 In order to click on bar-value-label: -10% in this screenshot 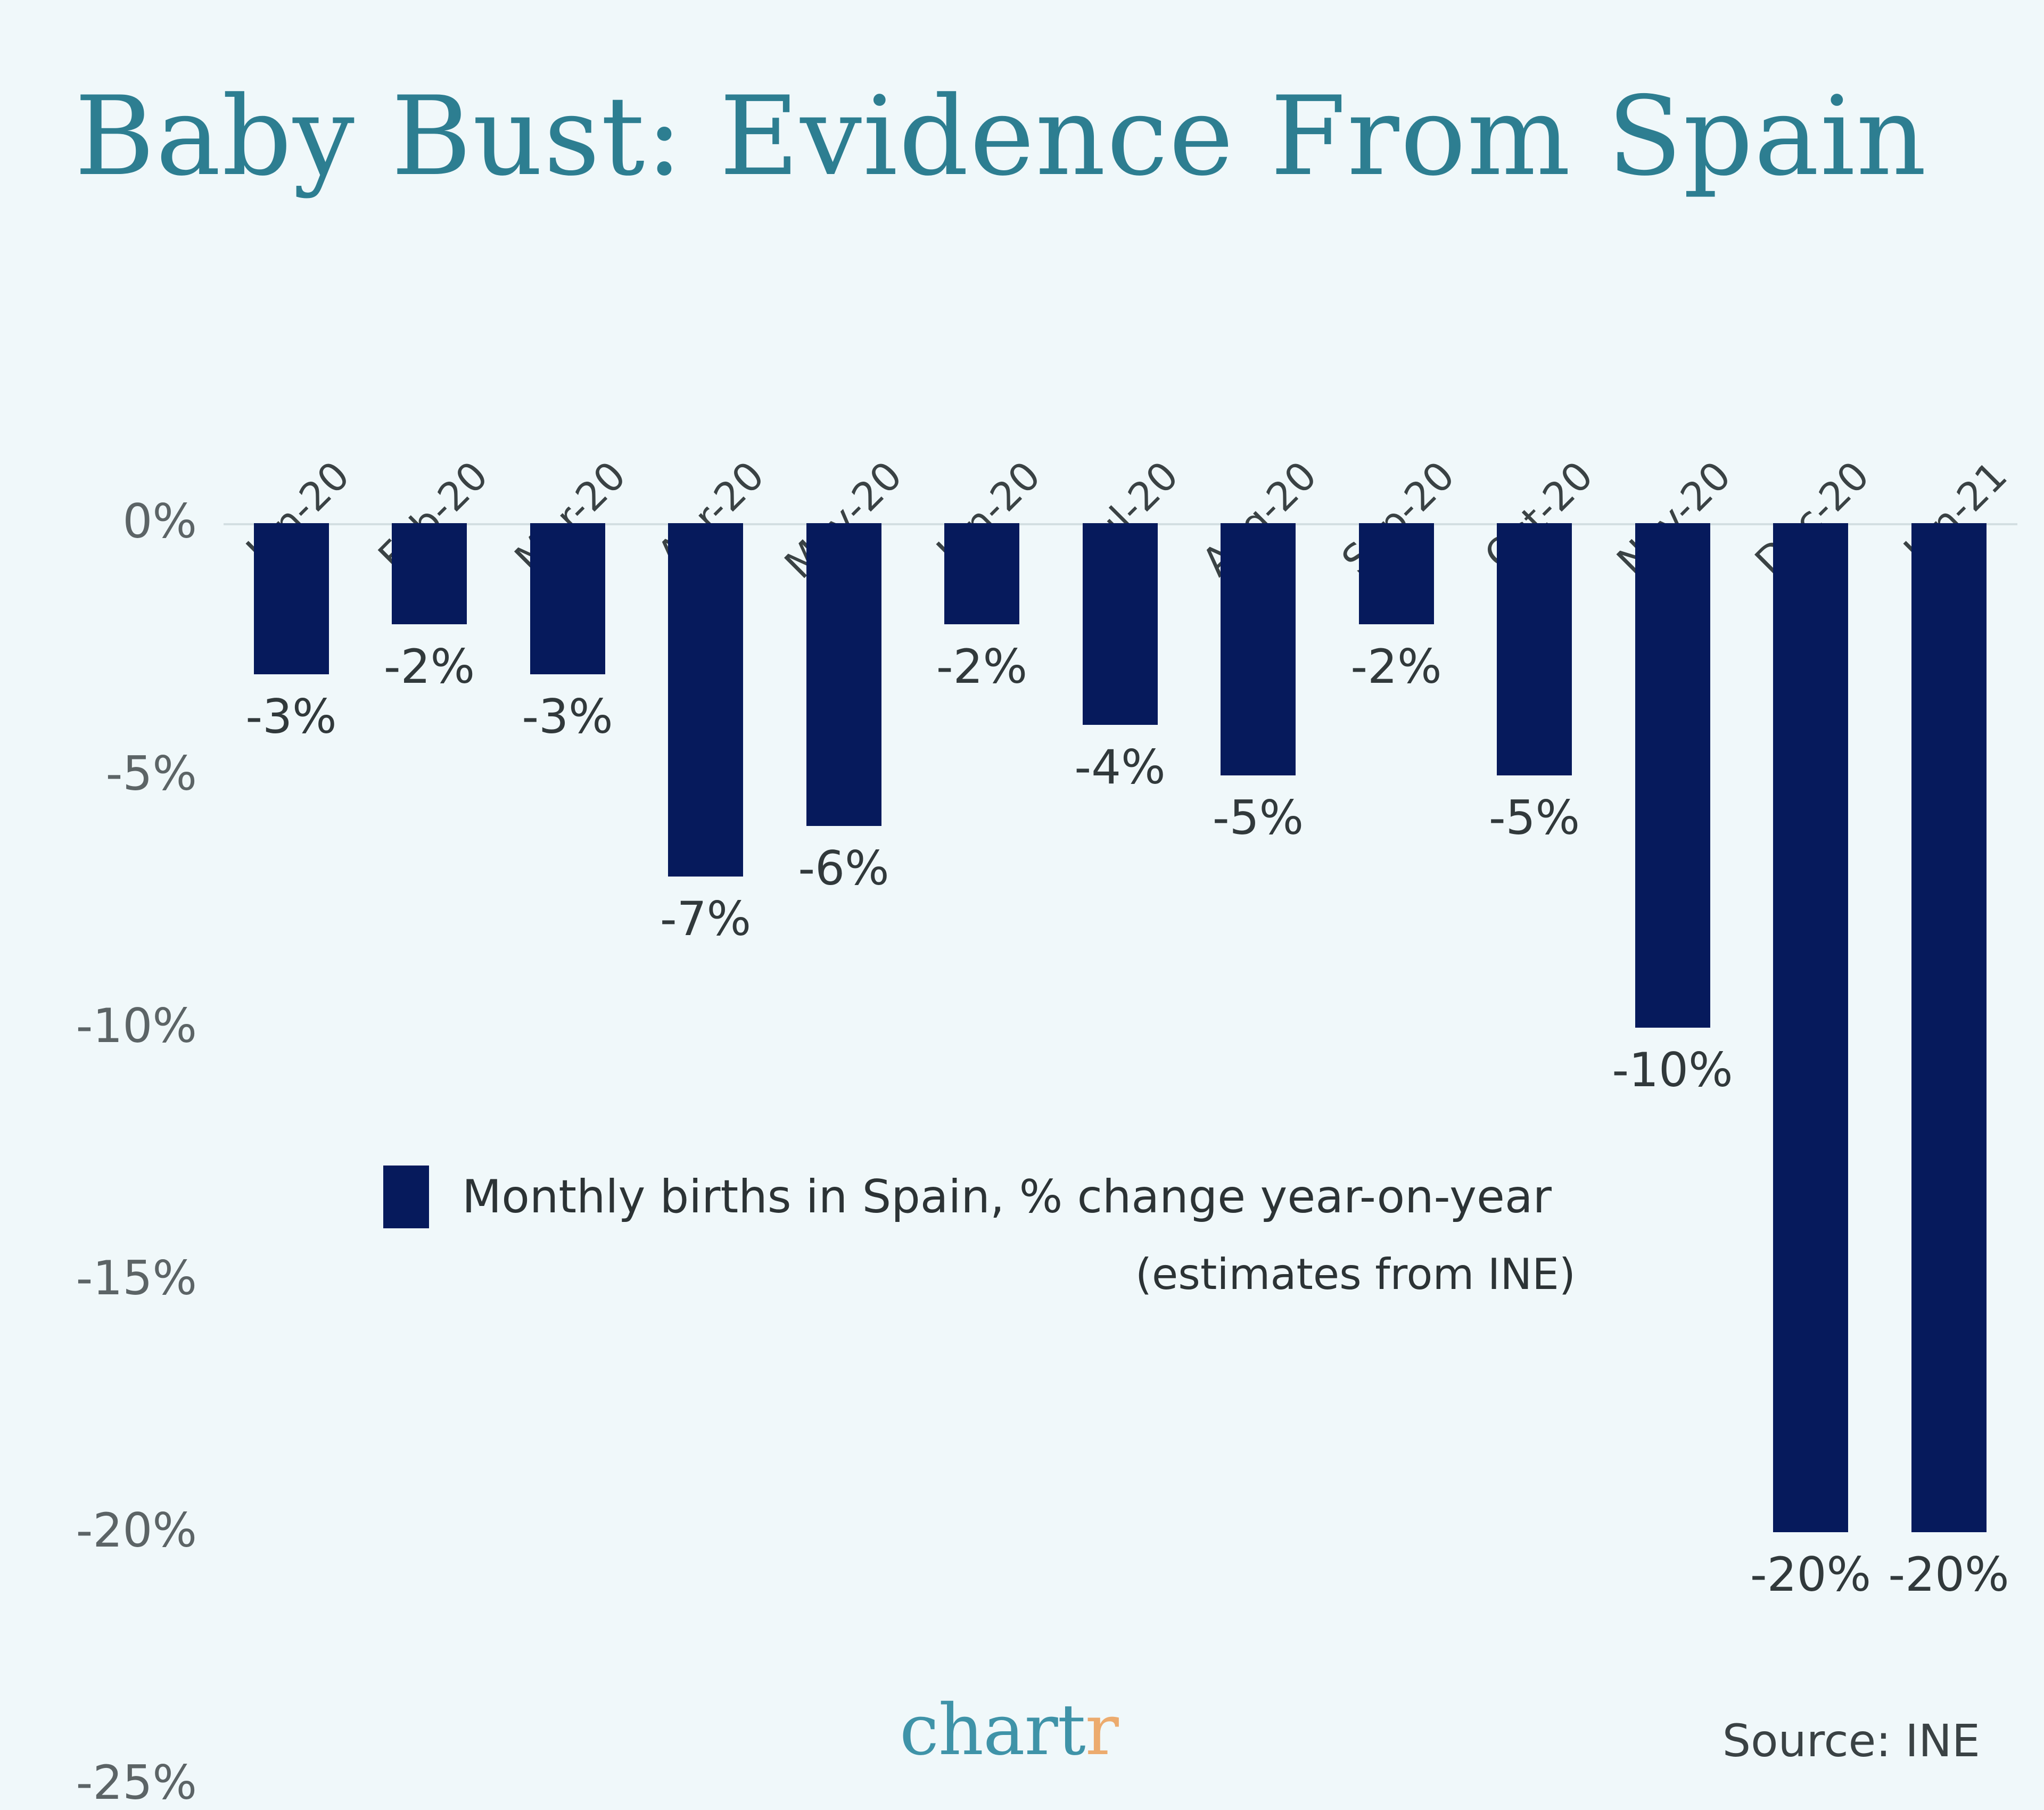, I will do `click(1672, 1070)`.